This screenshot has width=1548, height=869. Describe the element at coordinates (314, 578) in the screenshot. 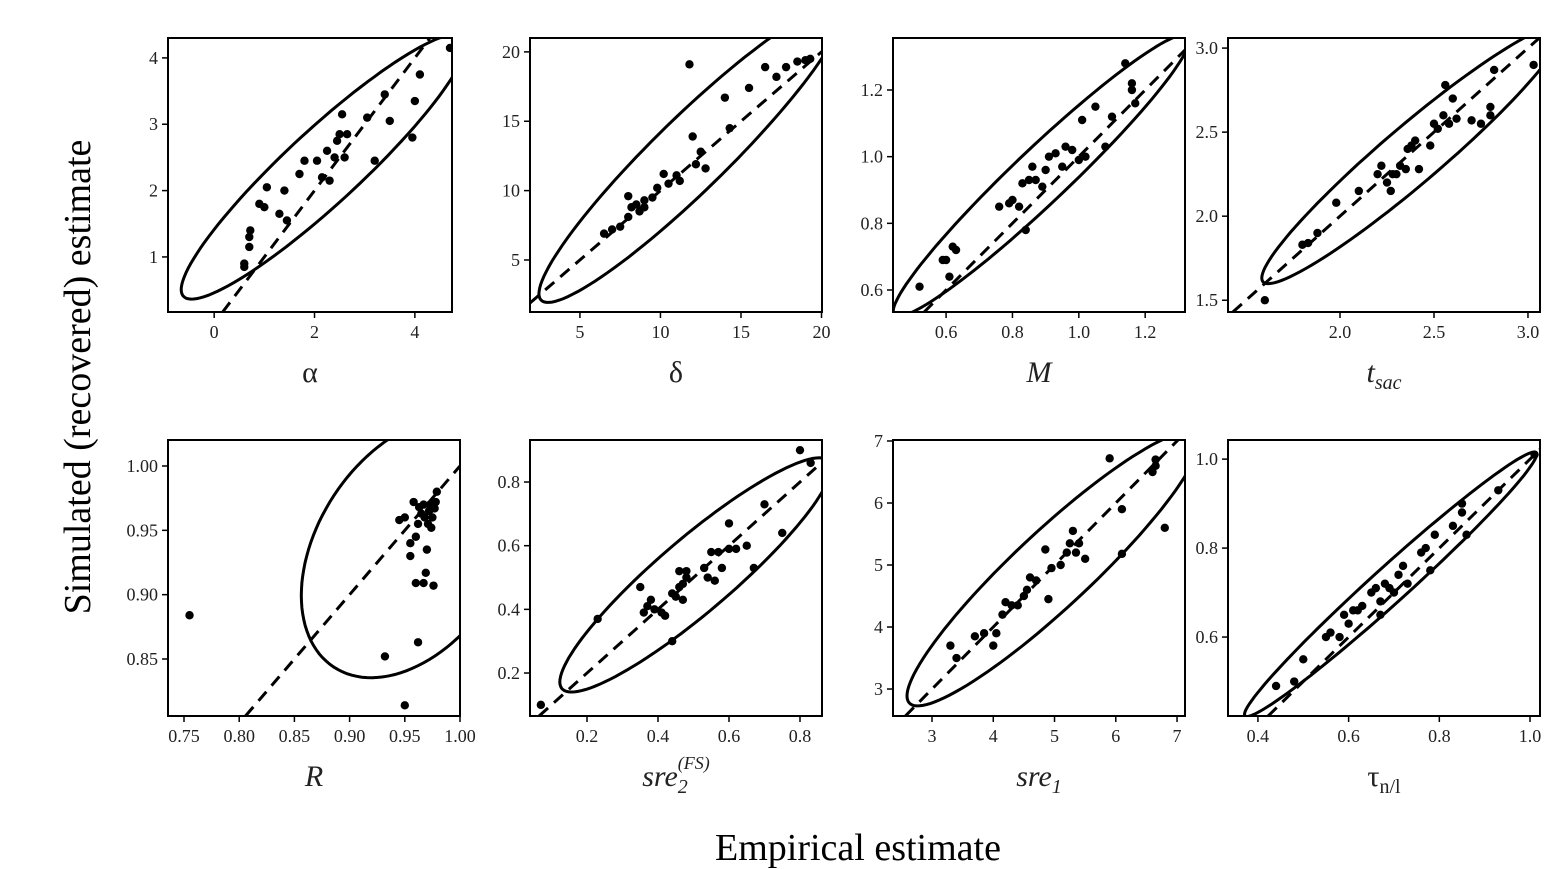

I see `panel-border` at that location.